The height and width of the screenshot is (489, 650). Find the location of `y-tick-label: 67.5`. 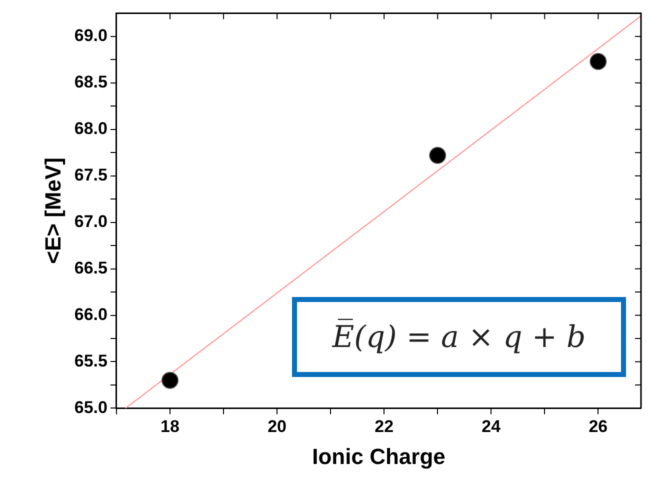

y-tick-label: 67.5 is located at coordinates (91, 175).